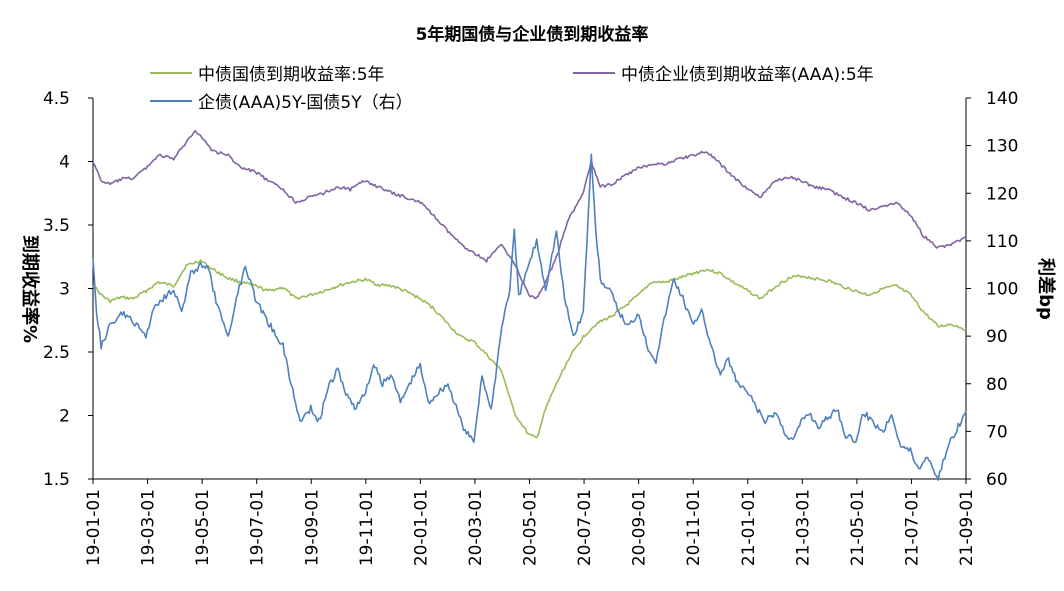 The width and height of the screenshot is (1064, 591). Describe the element at coordinates (421, 527) in the screenshot. I see `x-tick-label: 20-01-01` at that location.